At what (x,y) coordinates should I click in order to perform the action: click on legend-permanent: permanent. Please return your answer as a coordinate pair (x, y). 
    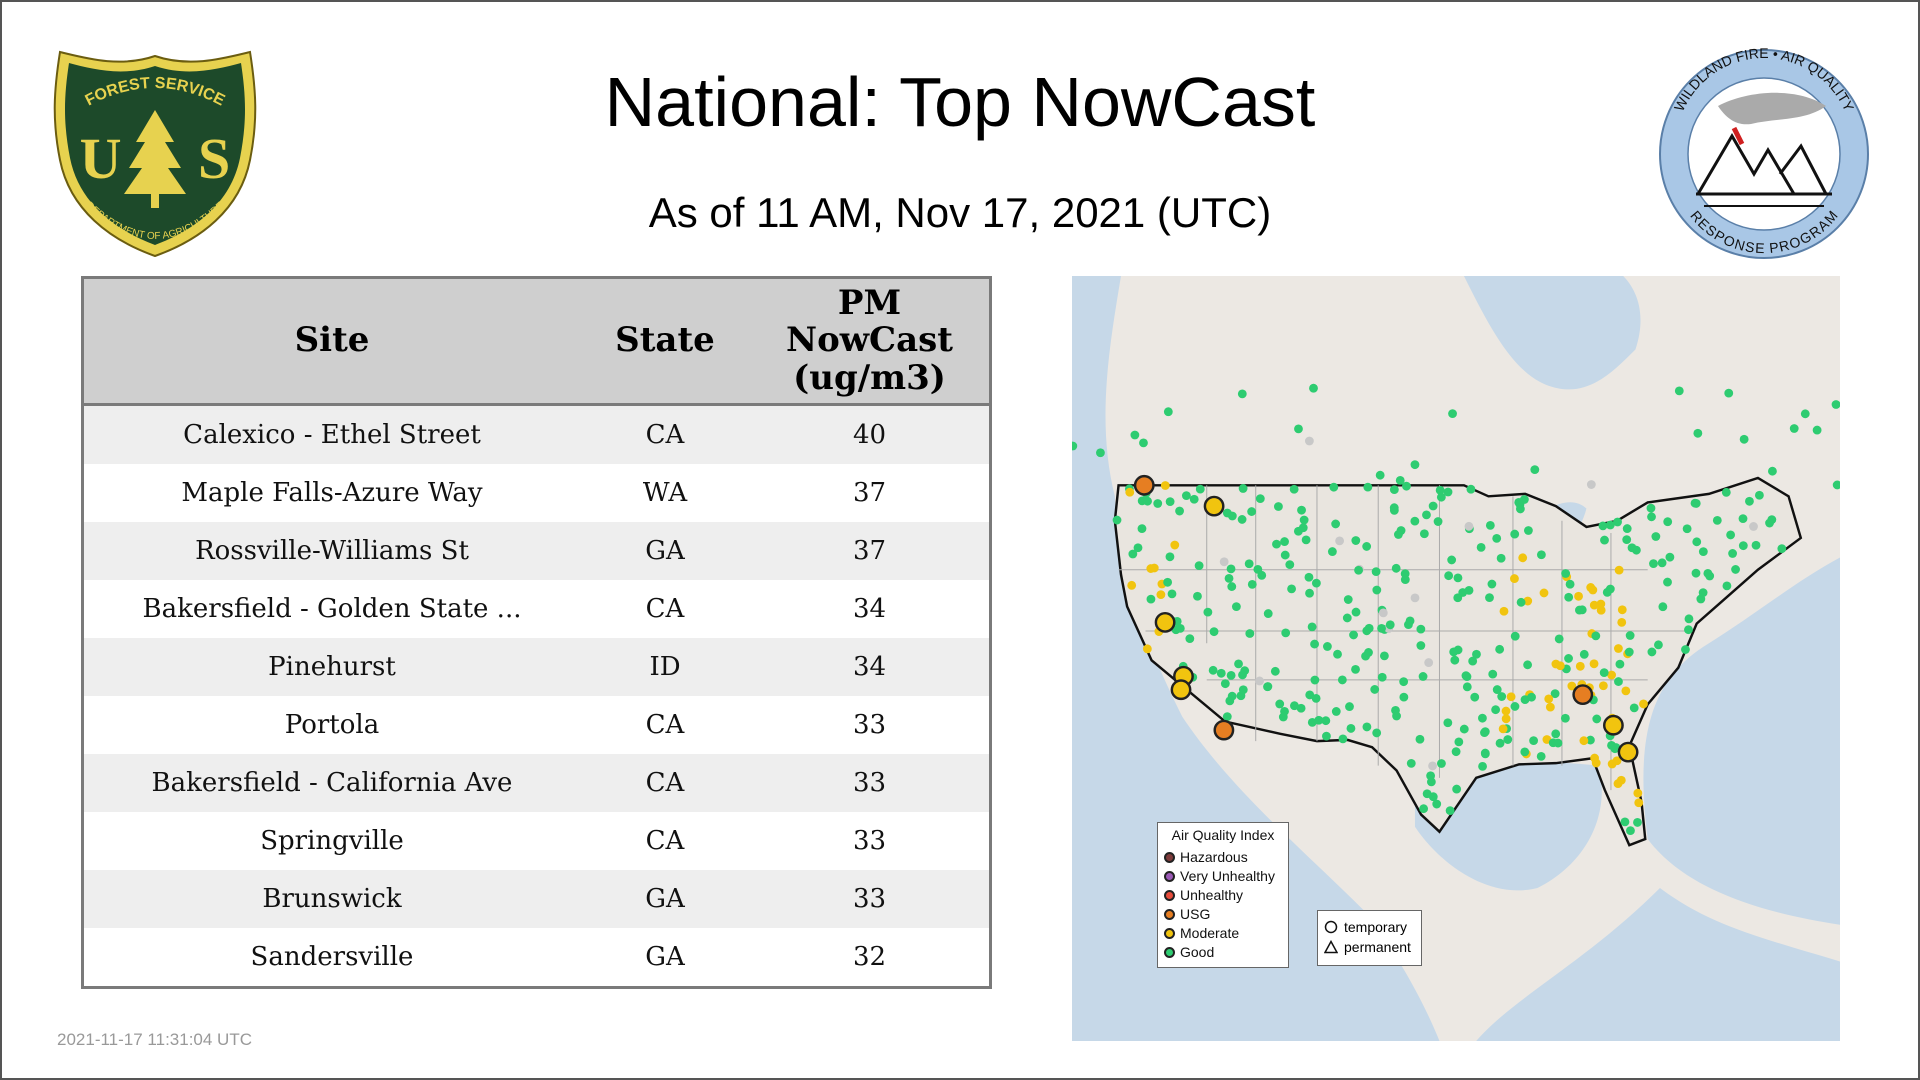
    Looking at the image, I should click on (1369, 947).